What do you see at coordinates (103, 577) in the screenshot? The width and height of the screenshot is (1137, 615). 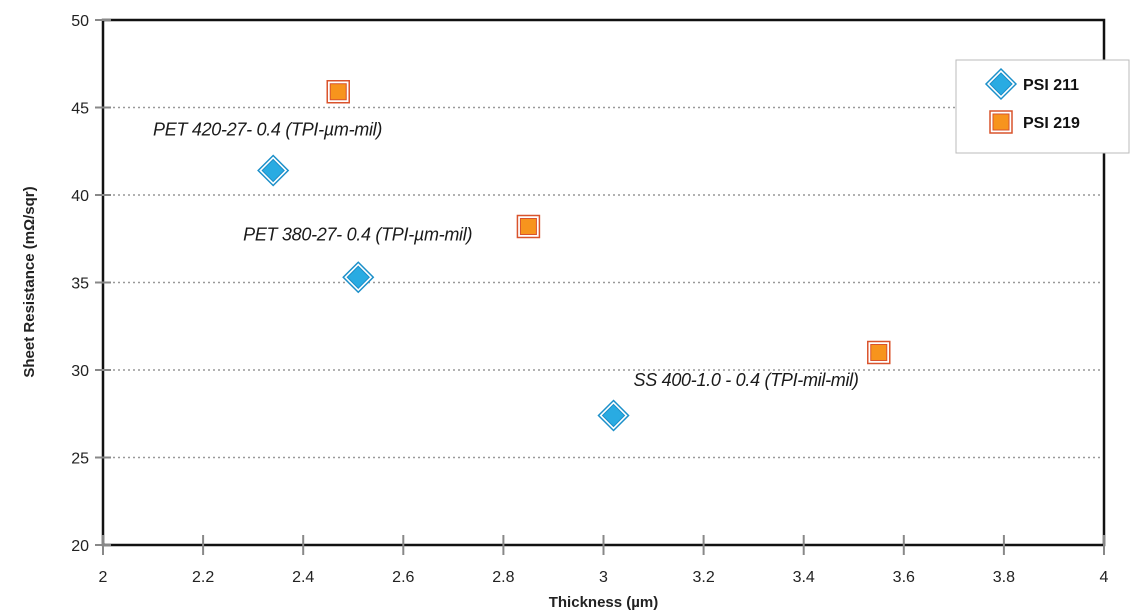 I see `x-tick-label: 2` at bounding box center [103, 577].